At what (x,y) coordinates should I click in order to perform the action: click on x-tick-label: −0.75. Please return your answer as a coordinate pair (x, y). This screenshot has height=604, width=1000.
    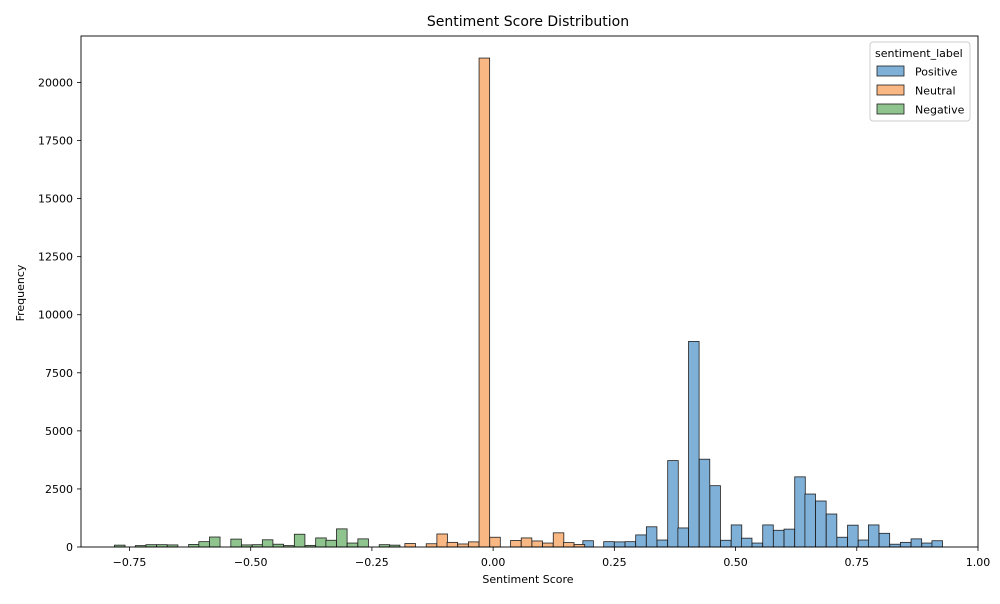
    Looking at the image, I should click on (130, 562).